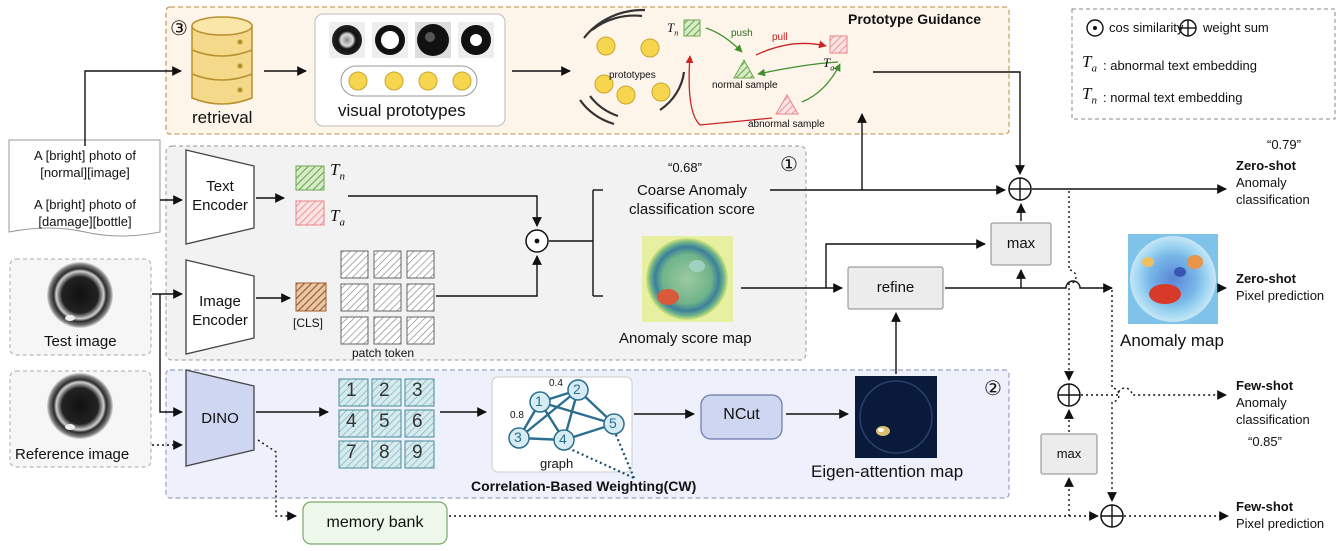 This screenshot has width=1343, height=551. What do you see at coordinates (1112, 516) in the screenshot?
I see `weight-sum-node-few-pixel` at bounding box center [1112, 516].